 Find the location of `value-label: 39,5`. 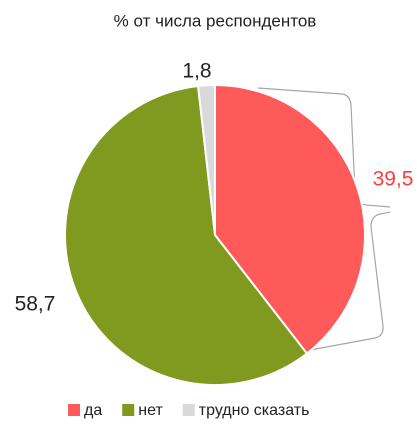

value-label: 39,5 is located at coordinates (393, 179).